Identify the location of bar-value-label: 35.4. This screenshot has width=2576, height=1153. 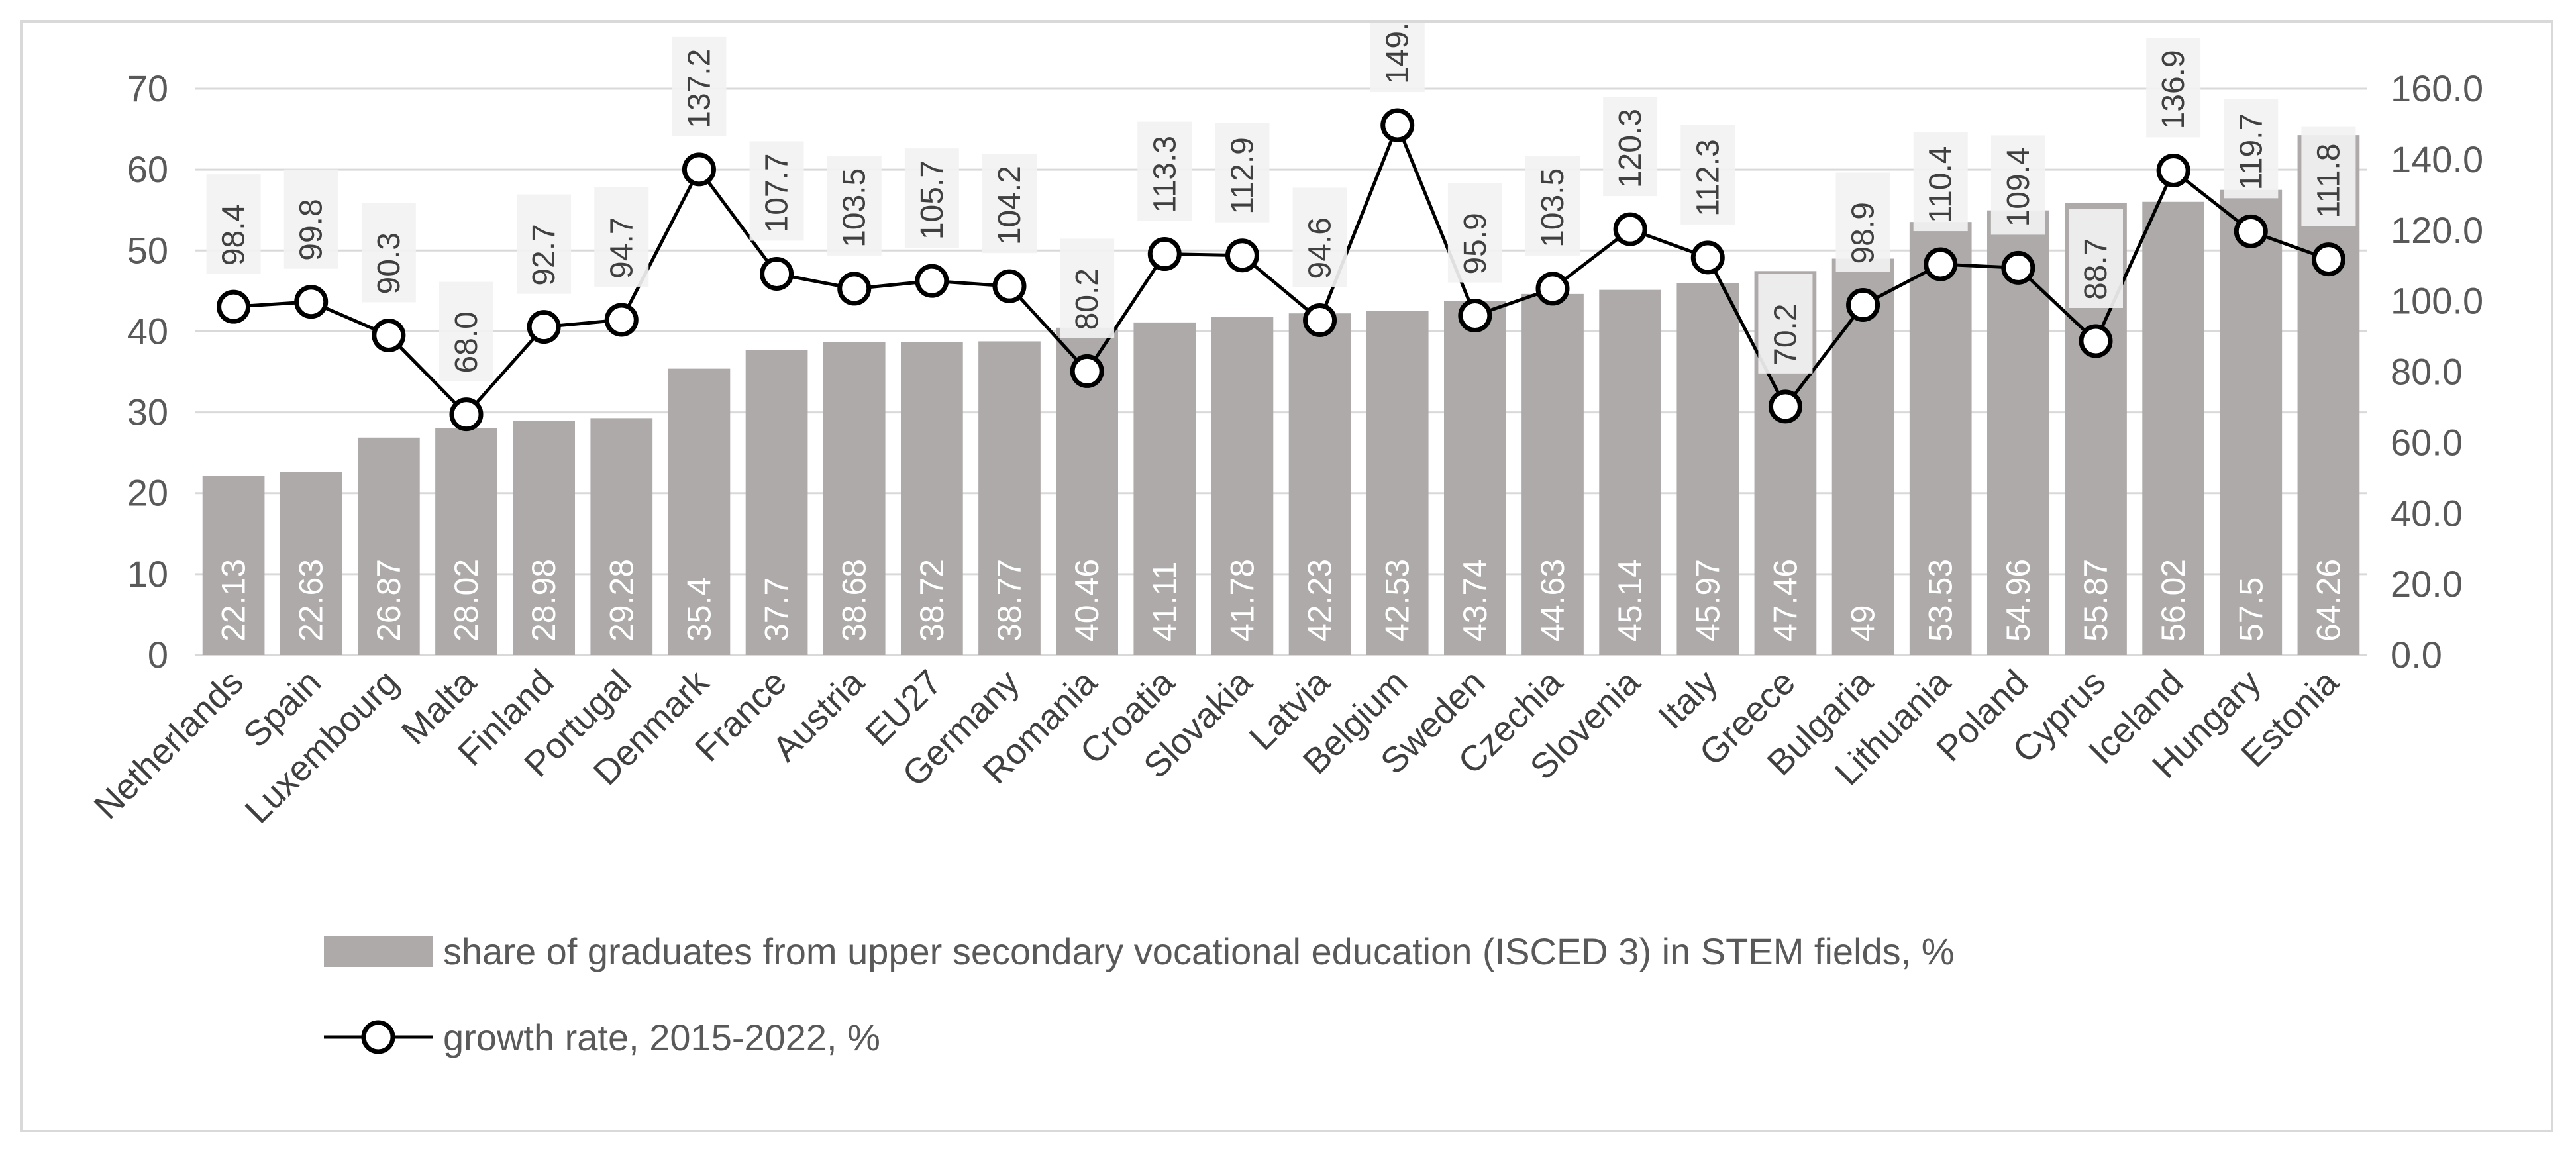
(698, 609).